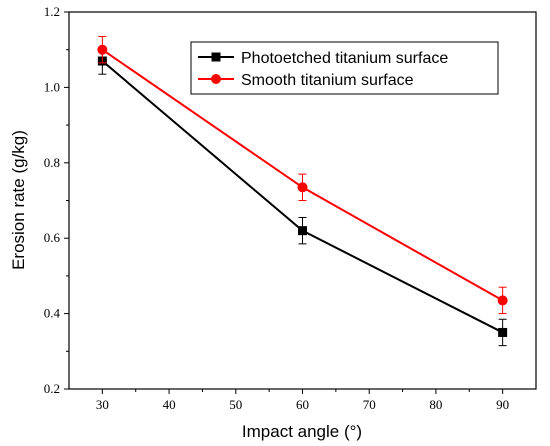  I want to click on x-axis-title: Impact angle (°), so click(302, 431).